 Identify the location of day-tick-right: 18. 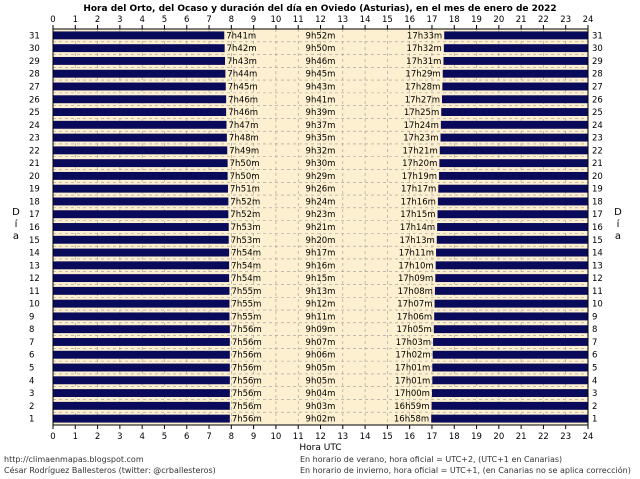
(597, 202).